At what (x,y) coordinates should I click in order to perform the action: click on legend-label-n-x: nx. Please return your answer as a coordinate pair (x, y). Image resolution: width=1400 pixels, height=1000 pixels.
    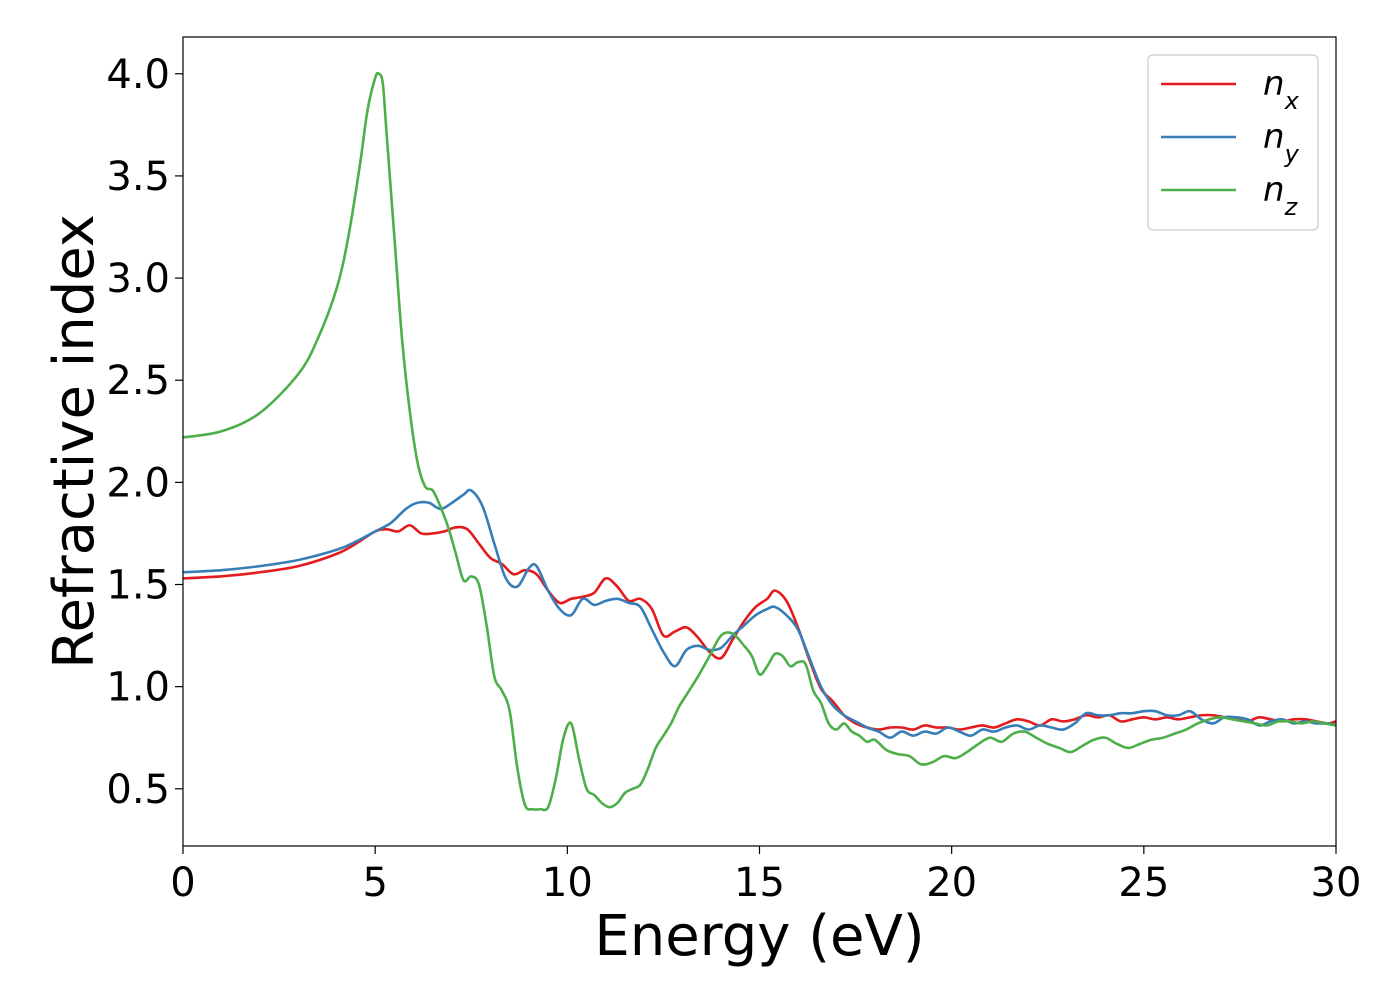
    Looking at the image, I should click on (1281, 89).